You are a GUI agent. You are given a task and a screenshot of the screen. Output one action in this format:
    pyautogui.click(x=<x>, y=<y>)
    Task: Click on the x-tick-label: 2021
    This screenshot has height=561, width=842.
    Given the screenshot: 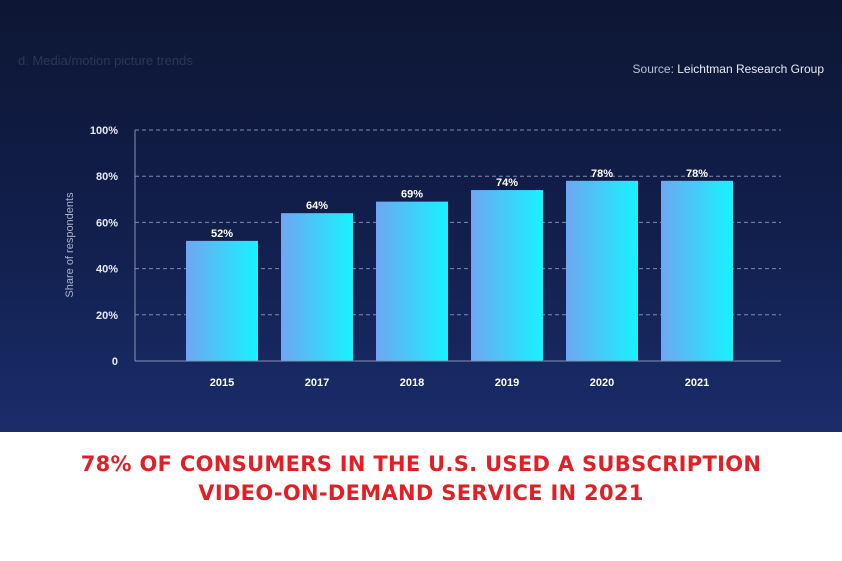 What is the action you would take?
    pyautogui.click(x=697, y=383)
    